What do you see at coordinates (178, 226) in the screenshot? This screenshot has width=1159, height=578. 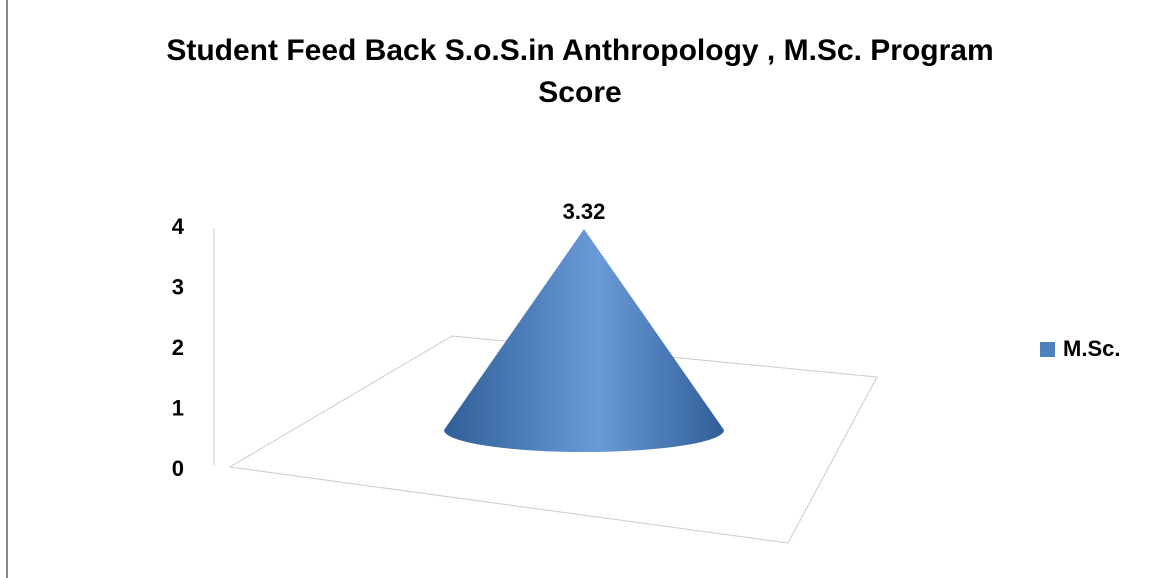 I see `y-tick-label: 4` at bounding box center [178, 226].